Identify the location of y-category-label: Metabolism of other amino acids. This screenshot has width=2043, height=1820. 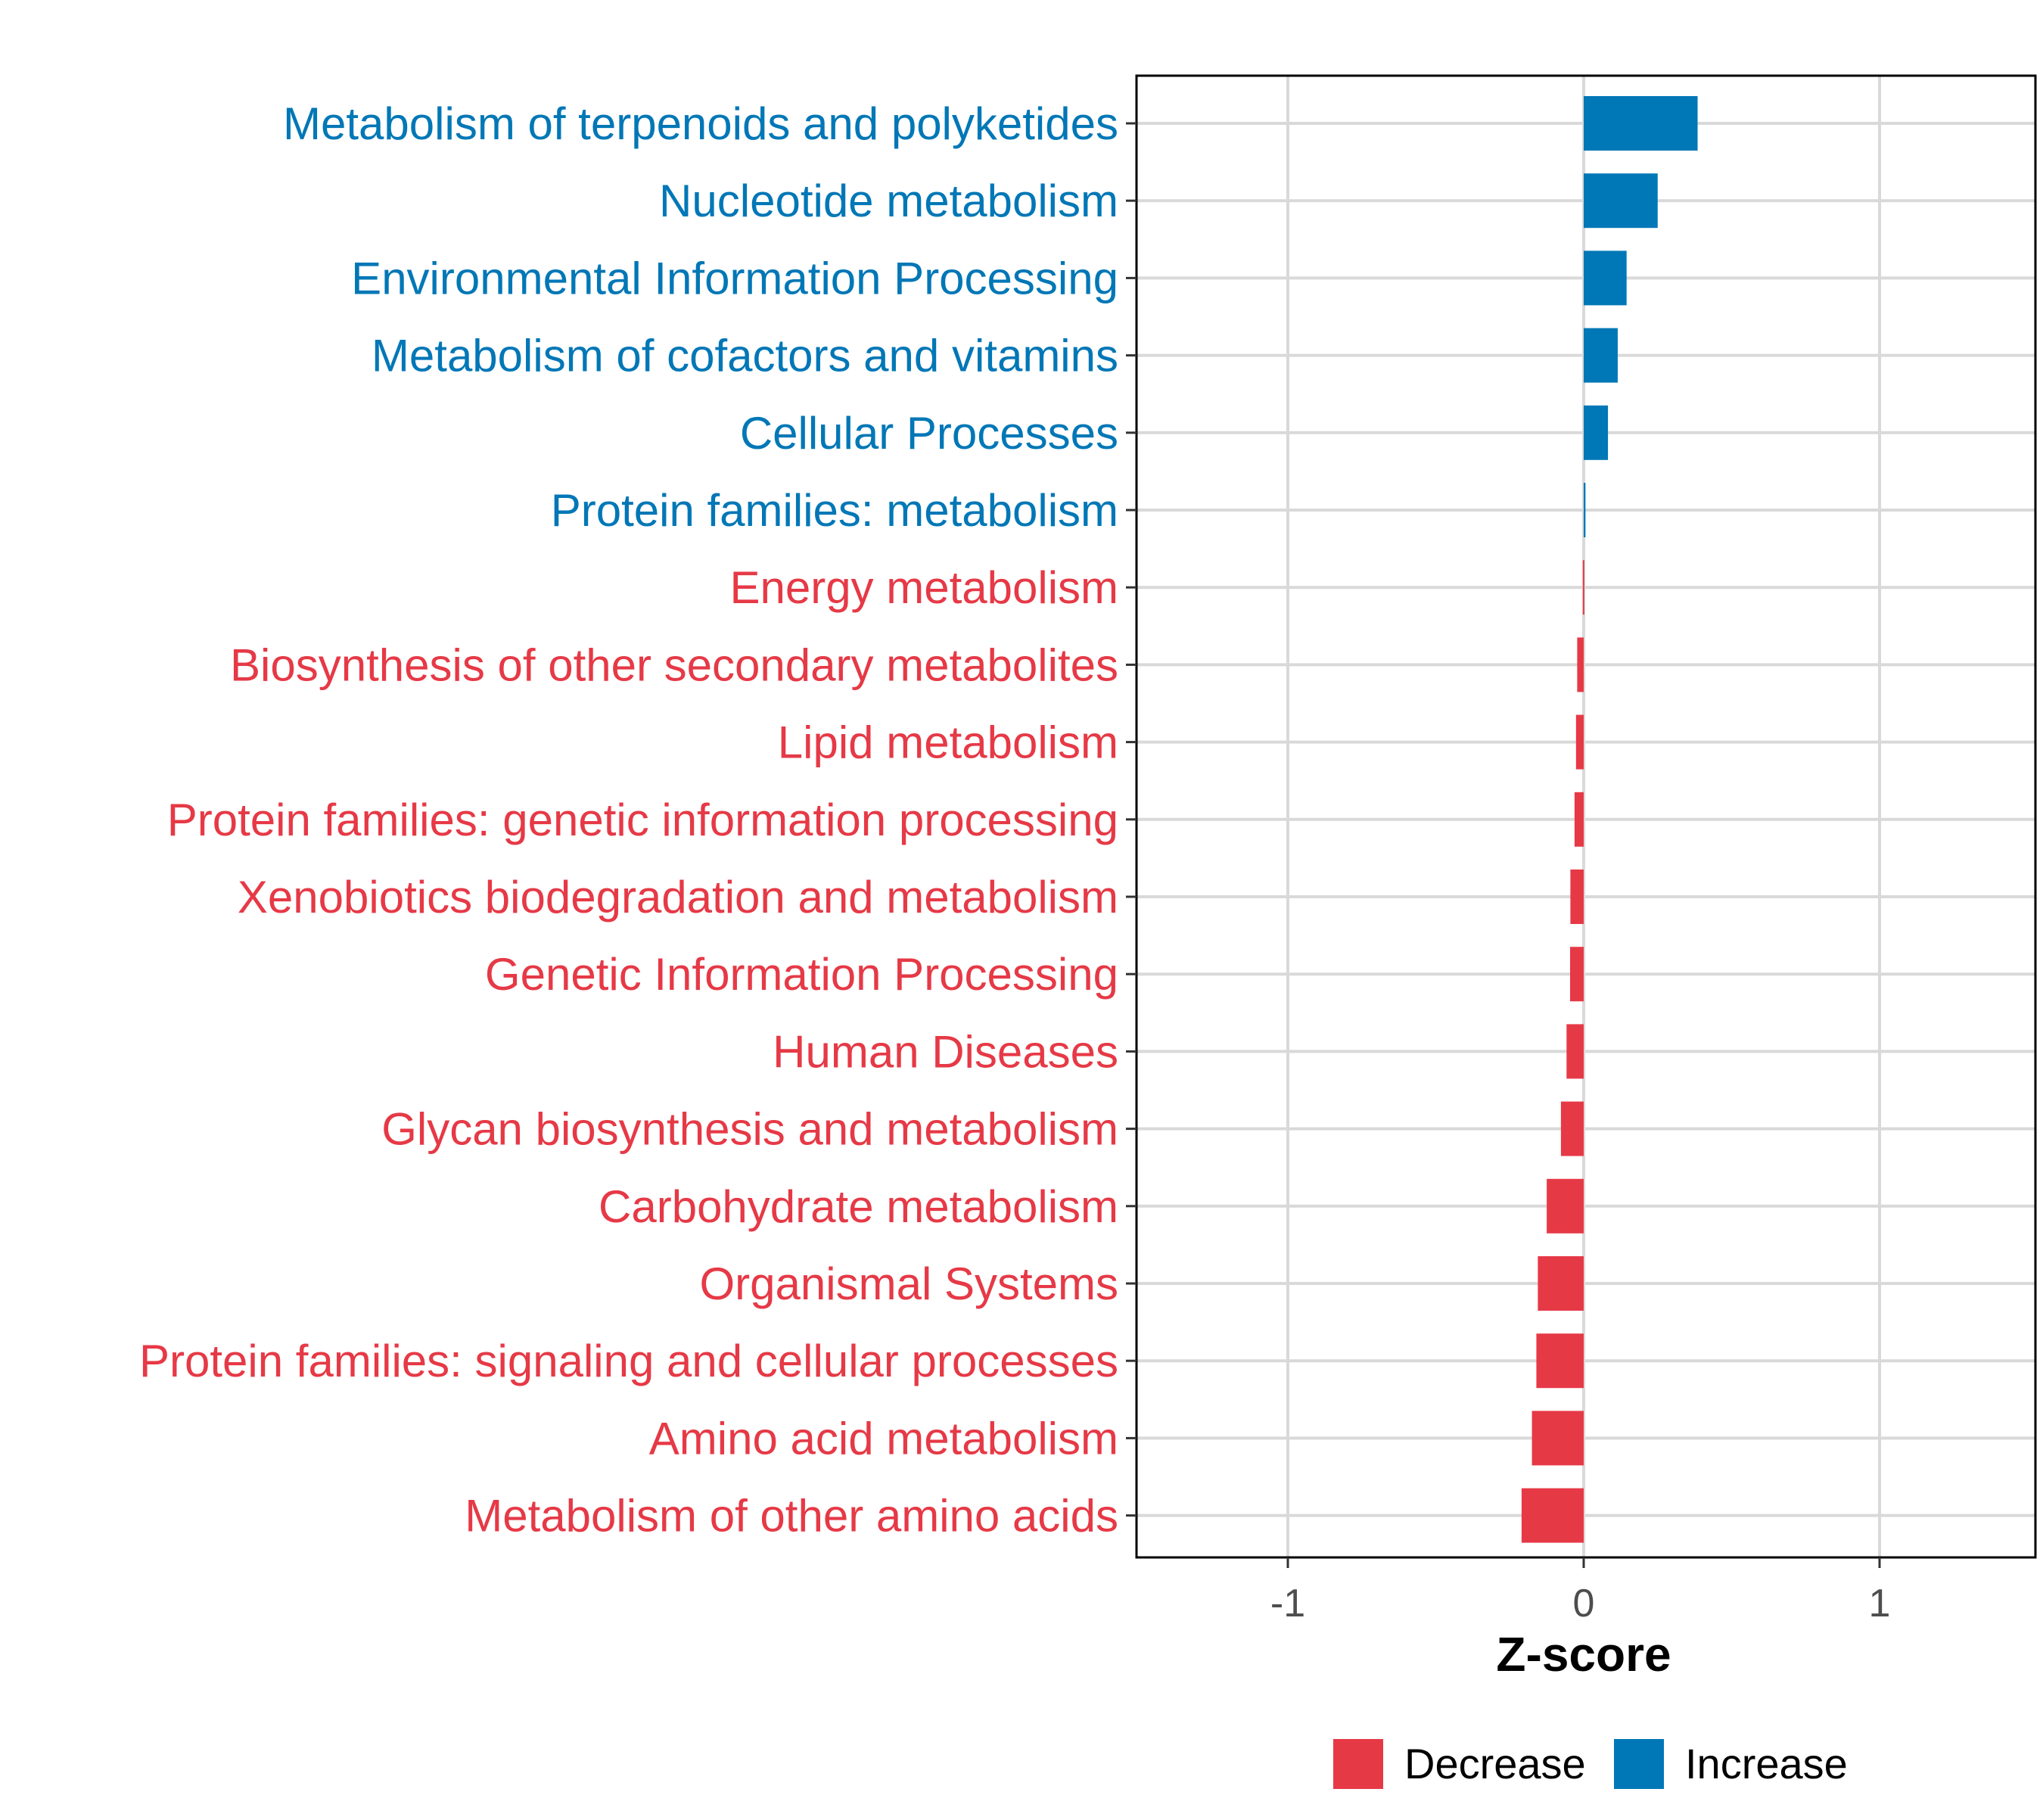
(792, 1516).